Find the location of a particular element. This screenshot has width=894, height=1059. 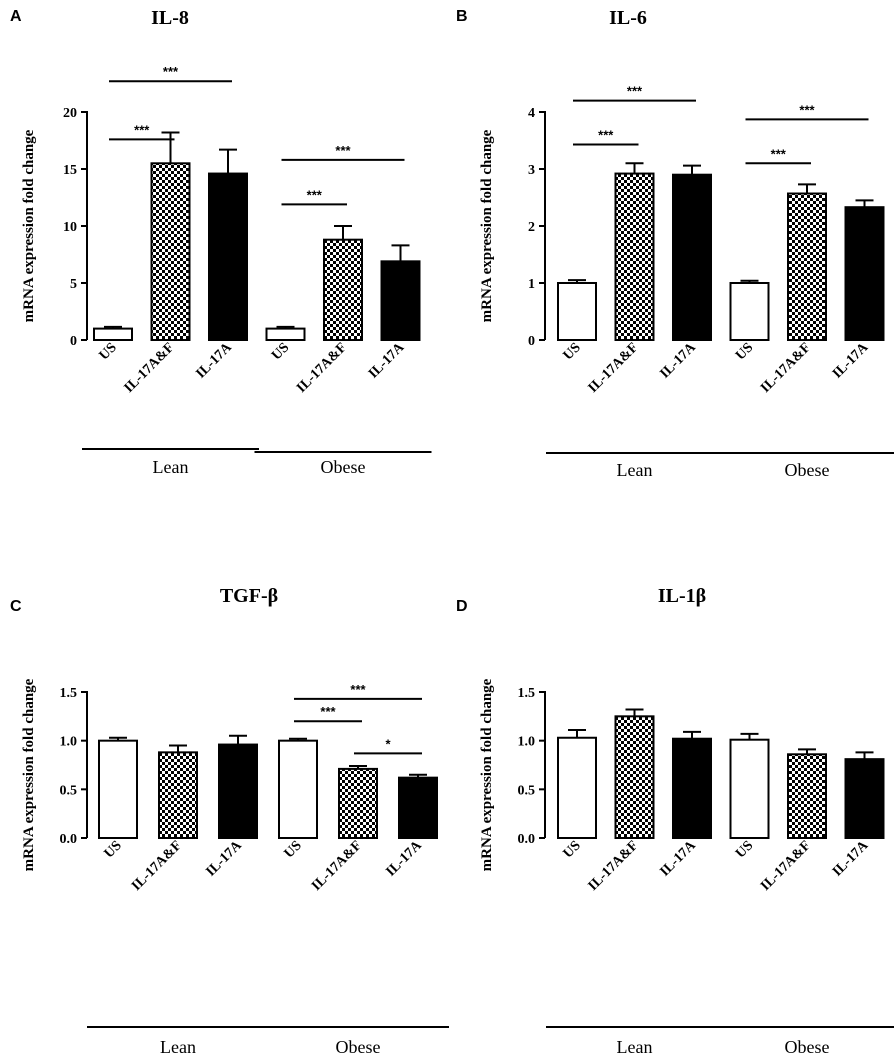

panel-letter: C is located at coordinates (16, 606).